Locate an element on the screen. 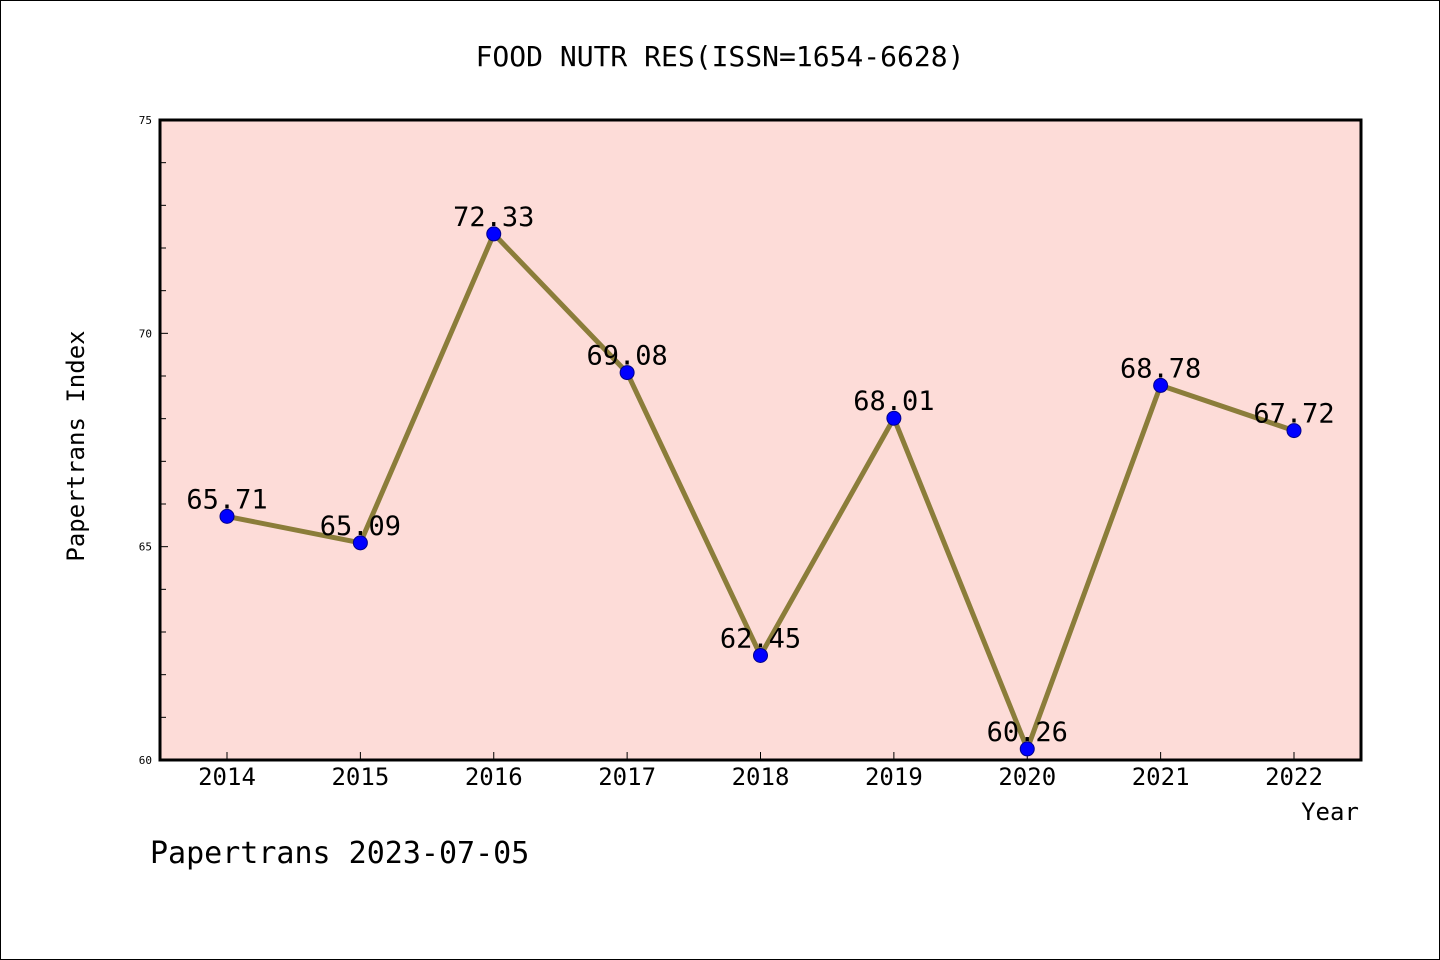 This screenshot has width=1440, height=960. data-label: 62.45 is located at coordinates (760, 638).